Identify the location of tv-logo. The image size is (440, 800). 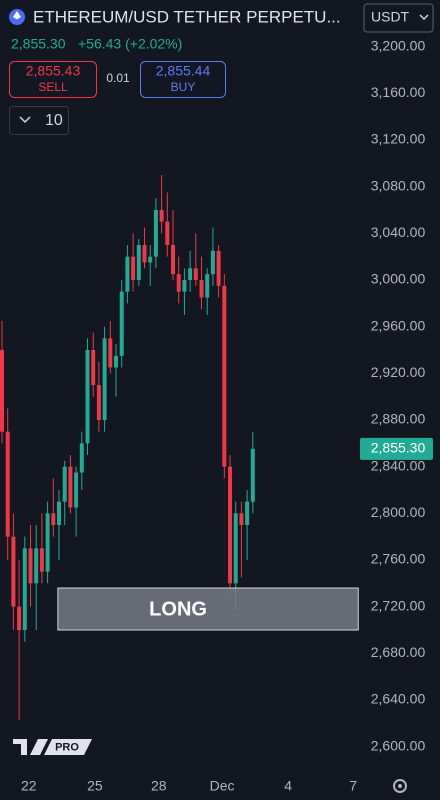
(30, 747).